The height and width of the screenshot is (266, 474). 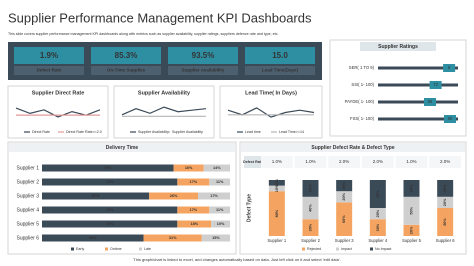 I want to click on value-label: 10%, so click(x=277, y=188).